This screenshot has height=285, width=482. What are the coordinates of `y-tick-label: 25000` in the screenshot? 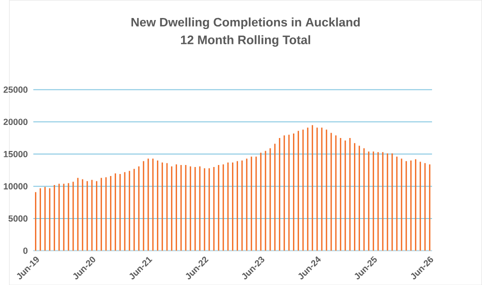 It's located at (16, 89).